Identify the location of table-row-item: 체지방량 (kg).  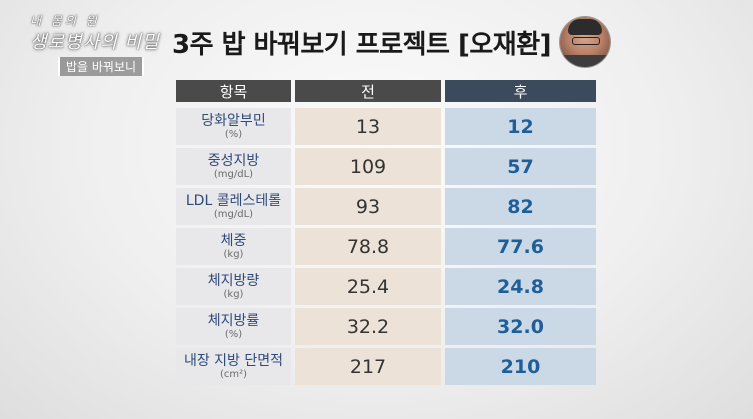
(233, 286).